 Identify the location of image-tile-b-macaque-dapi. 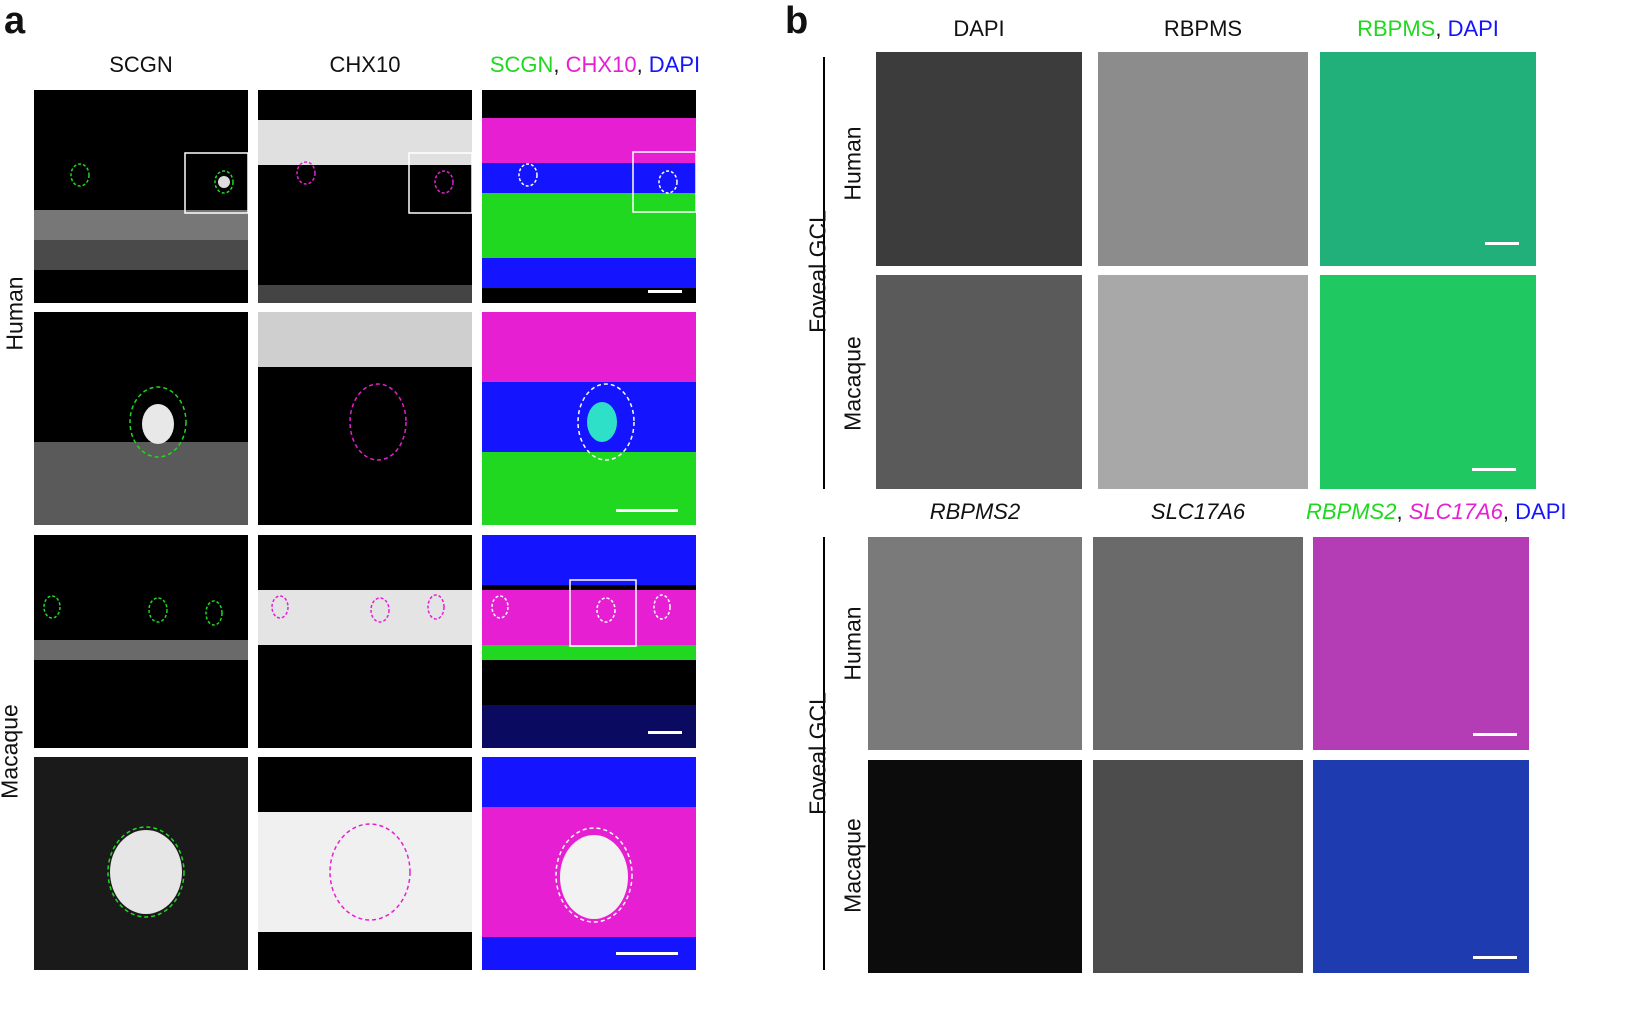
(979, 382).